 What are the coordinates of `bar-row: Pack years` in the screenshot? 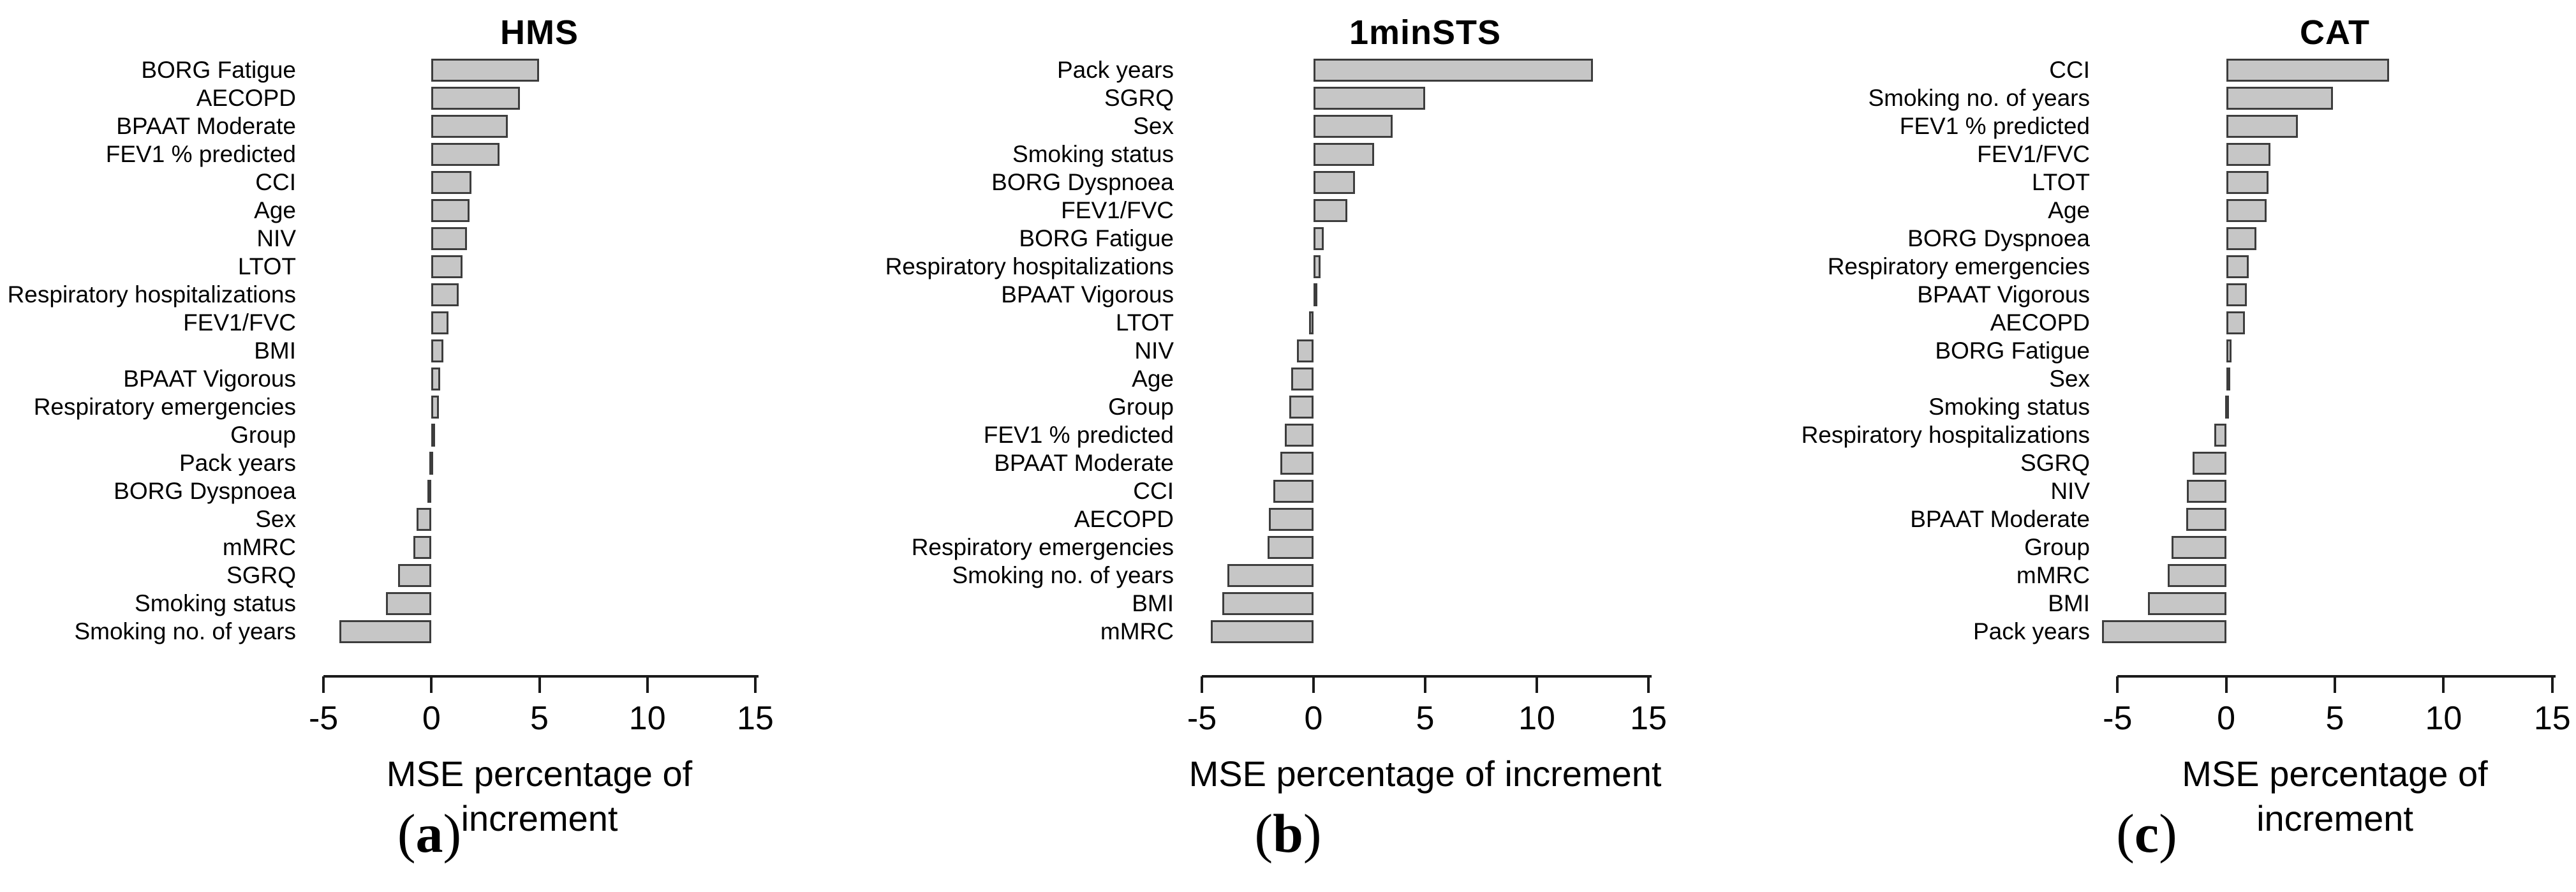 It's located at (1288, 70).